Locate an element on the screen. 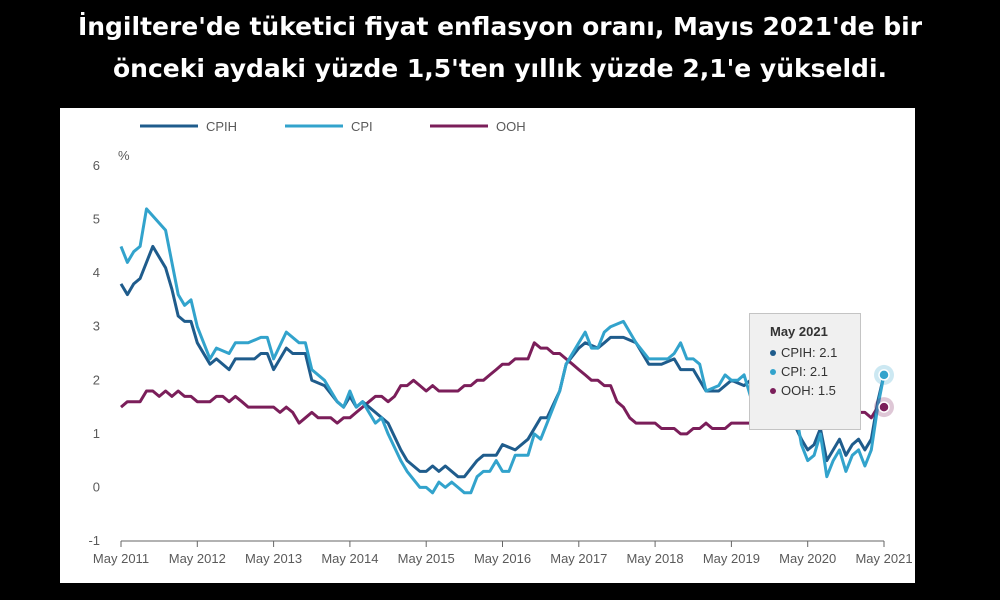 The width and height of the screenshot is (1000, 600). y-tick-label: 0 is located at coordinates (96, 486).